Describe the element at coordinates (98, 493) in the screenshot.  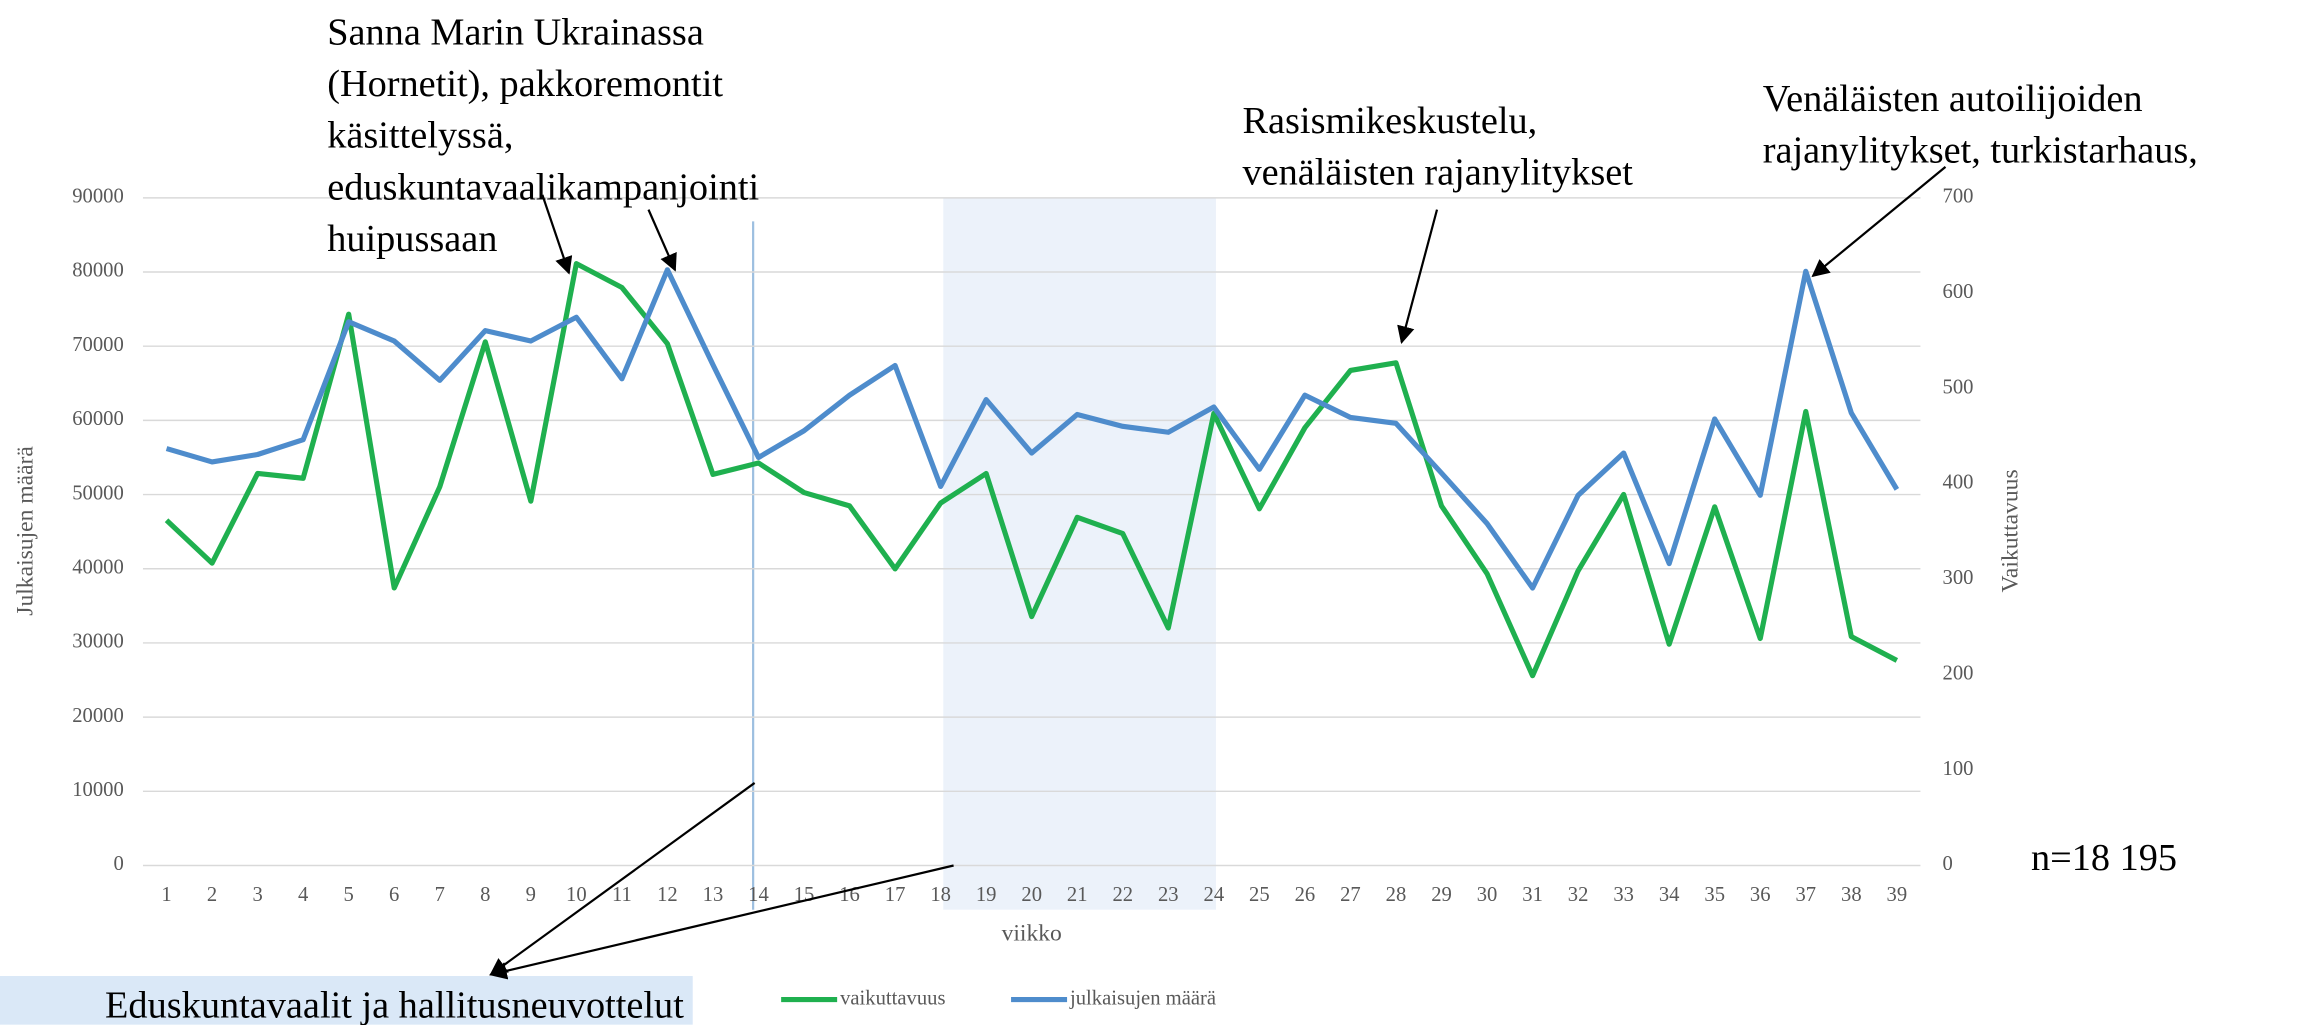
I see `y-tick-label: 50000` at that location.